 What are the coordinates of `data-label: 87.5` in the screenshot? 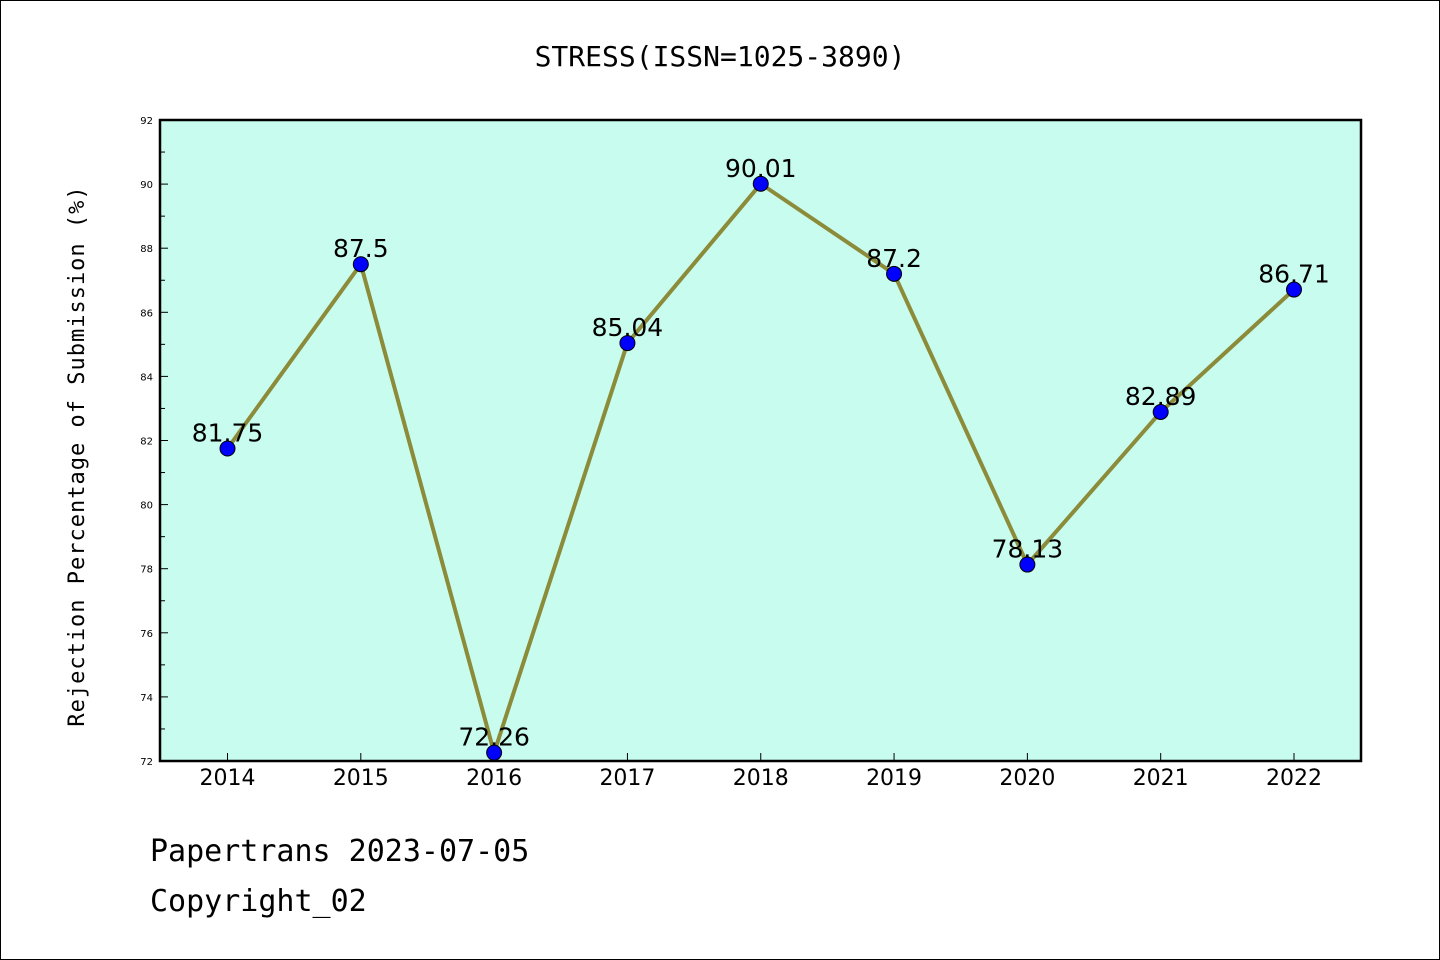 It's located at (361, 248).